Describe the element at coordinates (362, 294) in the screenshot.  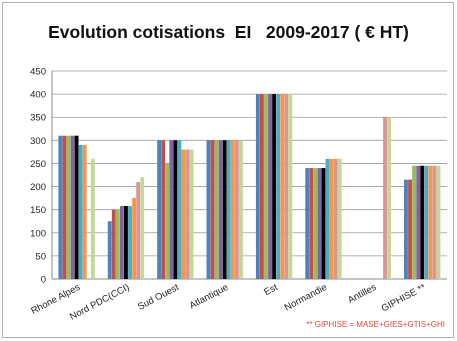
I see `x-category-label: Antilles` at that location.